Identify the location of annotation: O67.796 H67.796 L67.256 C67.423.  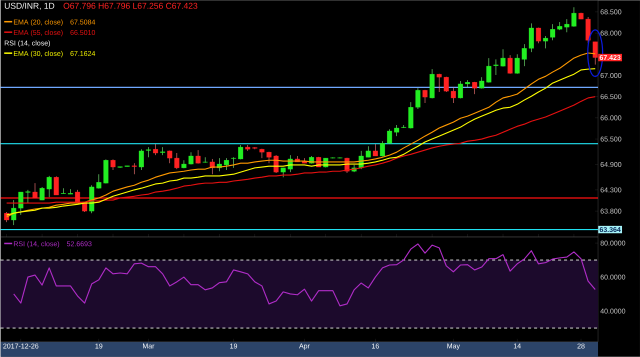
(131, 5).